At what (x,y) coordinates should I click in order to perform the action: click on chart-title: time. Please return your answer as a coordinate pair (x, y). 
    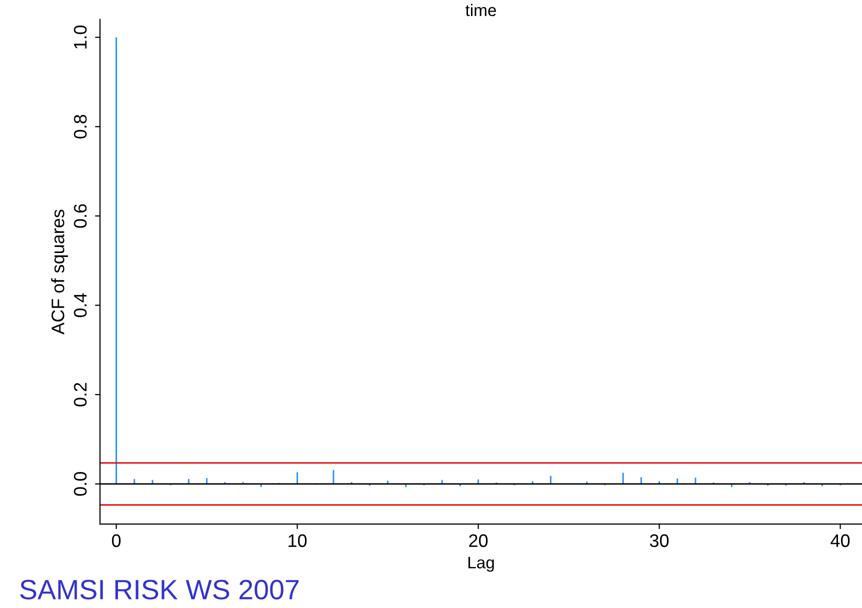
    Looking at the image, I should click on (481, 10).